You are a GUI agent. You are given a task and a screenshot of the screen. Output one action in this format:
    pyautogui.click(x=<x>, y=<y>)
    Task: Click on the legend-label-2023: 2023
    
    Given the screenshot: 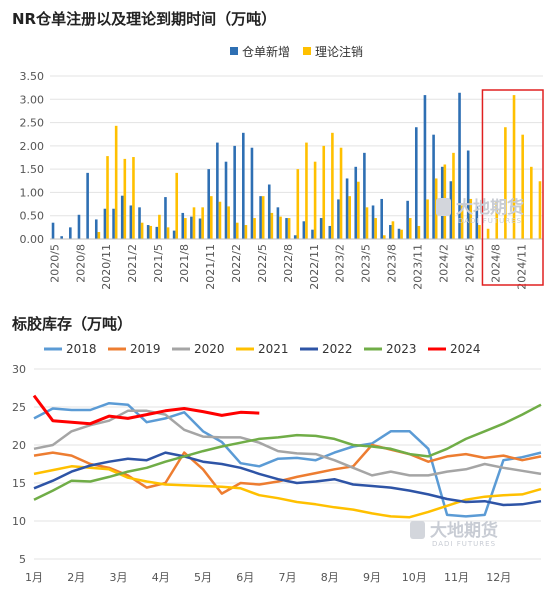 What is the action you would take?
    pyautogui.click(x=401, y=349)
    